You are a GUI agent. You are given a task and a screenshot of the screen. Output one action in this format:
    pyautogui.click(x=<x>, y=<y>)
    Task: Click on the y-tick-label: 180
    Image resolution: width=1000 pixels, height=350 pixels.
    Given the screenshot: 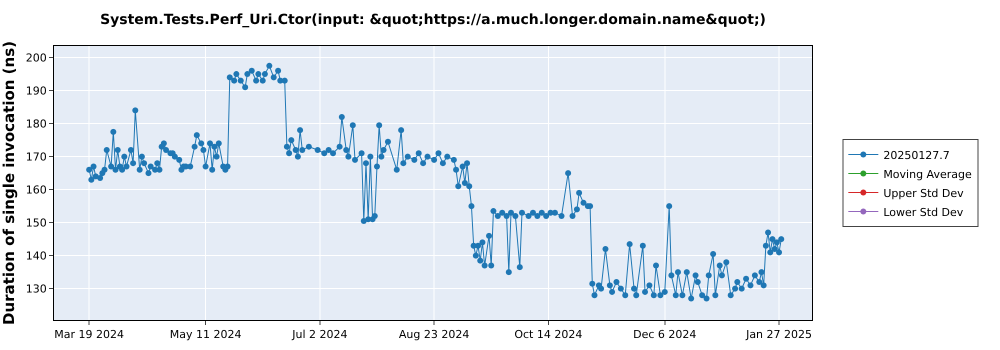 What is the action you would take?
    pyautogui.click(x=36, y=123)
    